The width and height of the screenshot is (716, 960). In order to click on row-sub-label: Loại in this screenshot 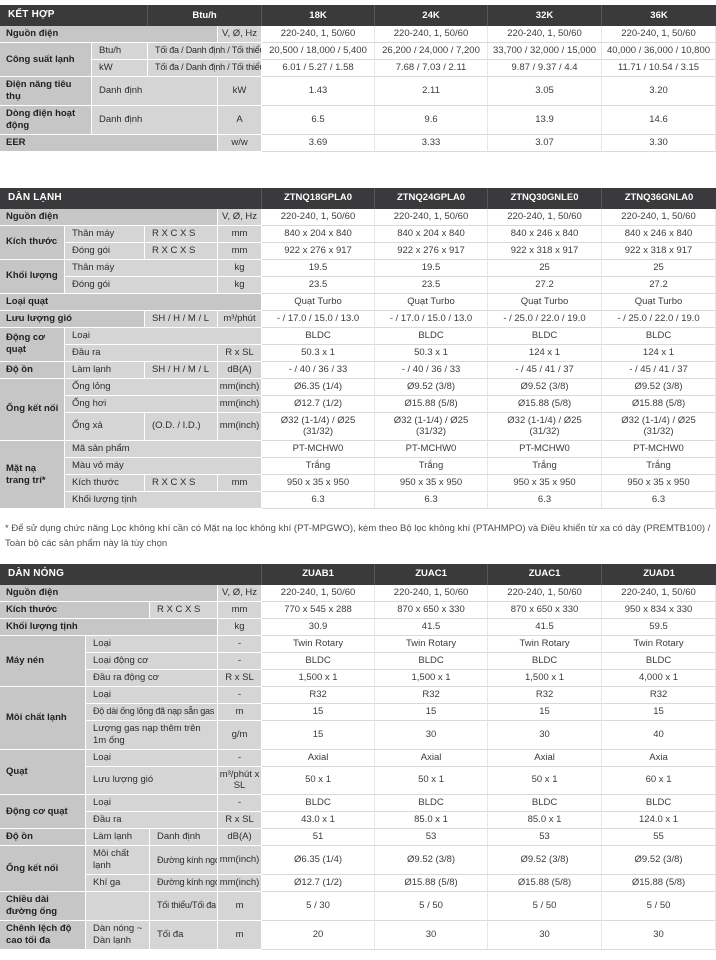, I will do `click(152, 804)`.